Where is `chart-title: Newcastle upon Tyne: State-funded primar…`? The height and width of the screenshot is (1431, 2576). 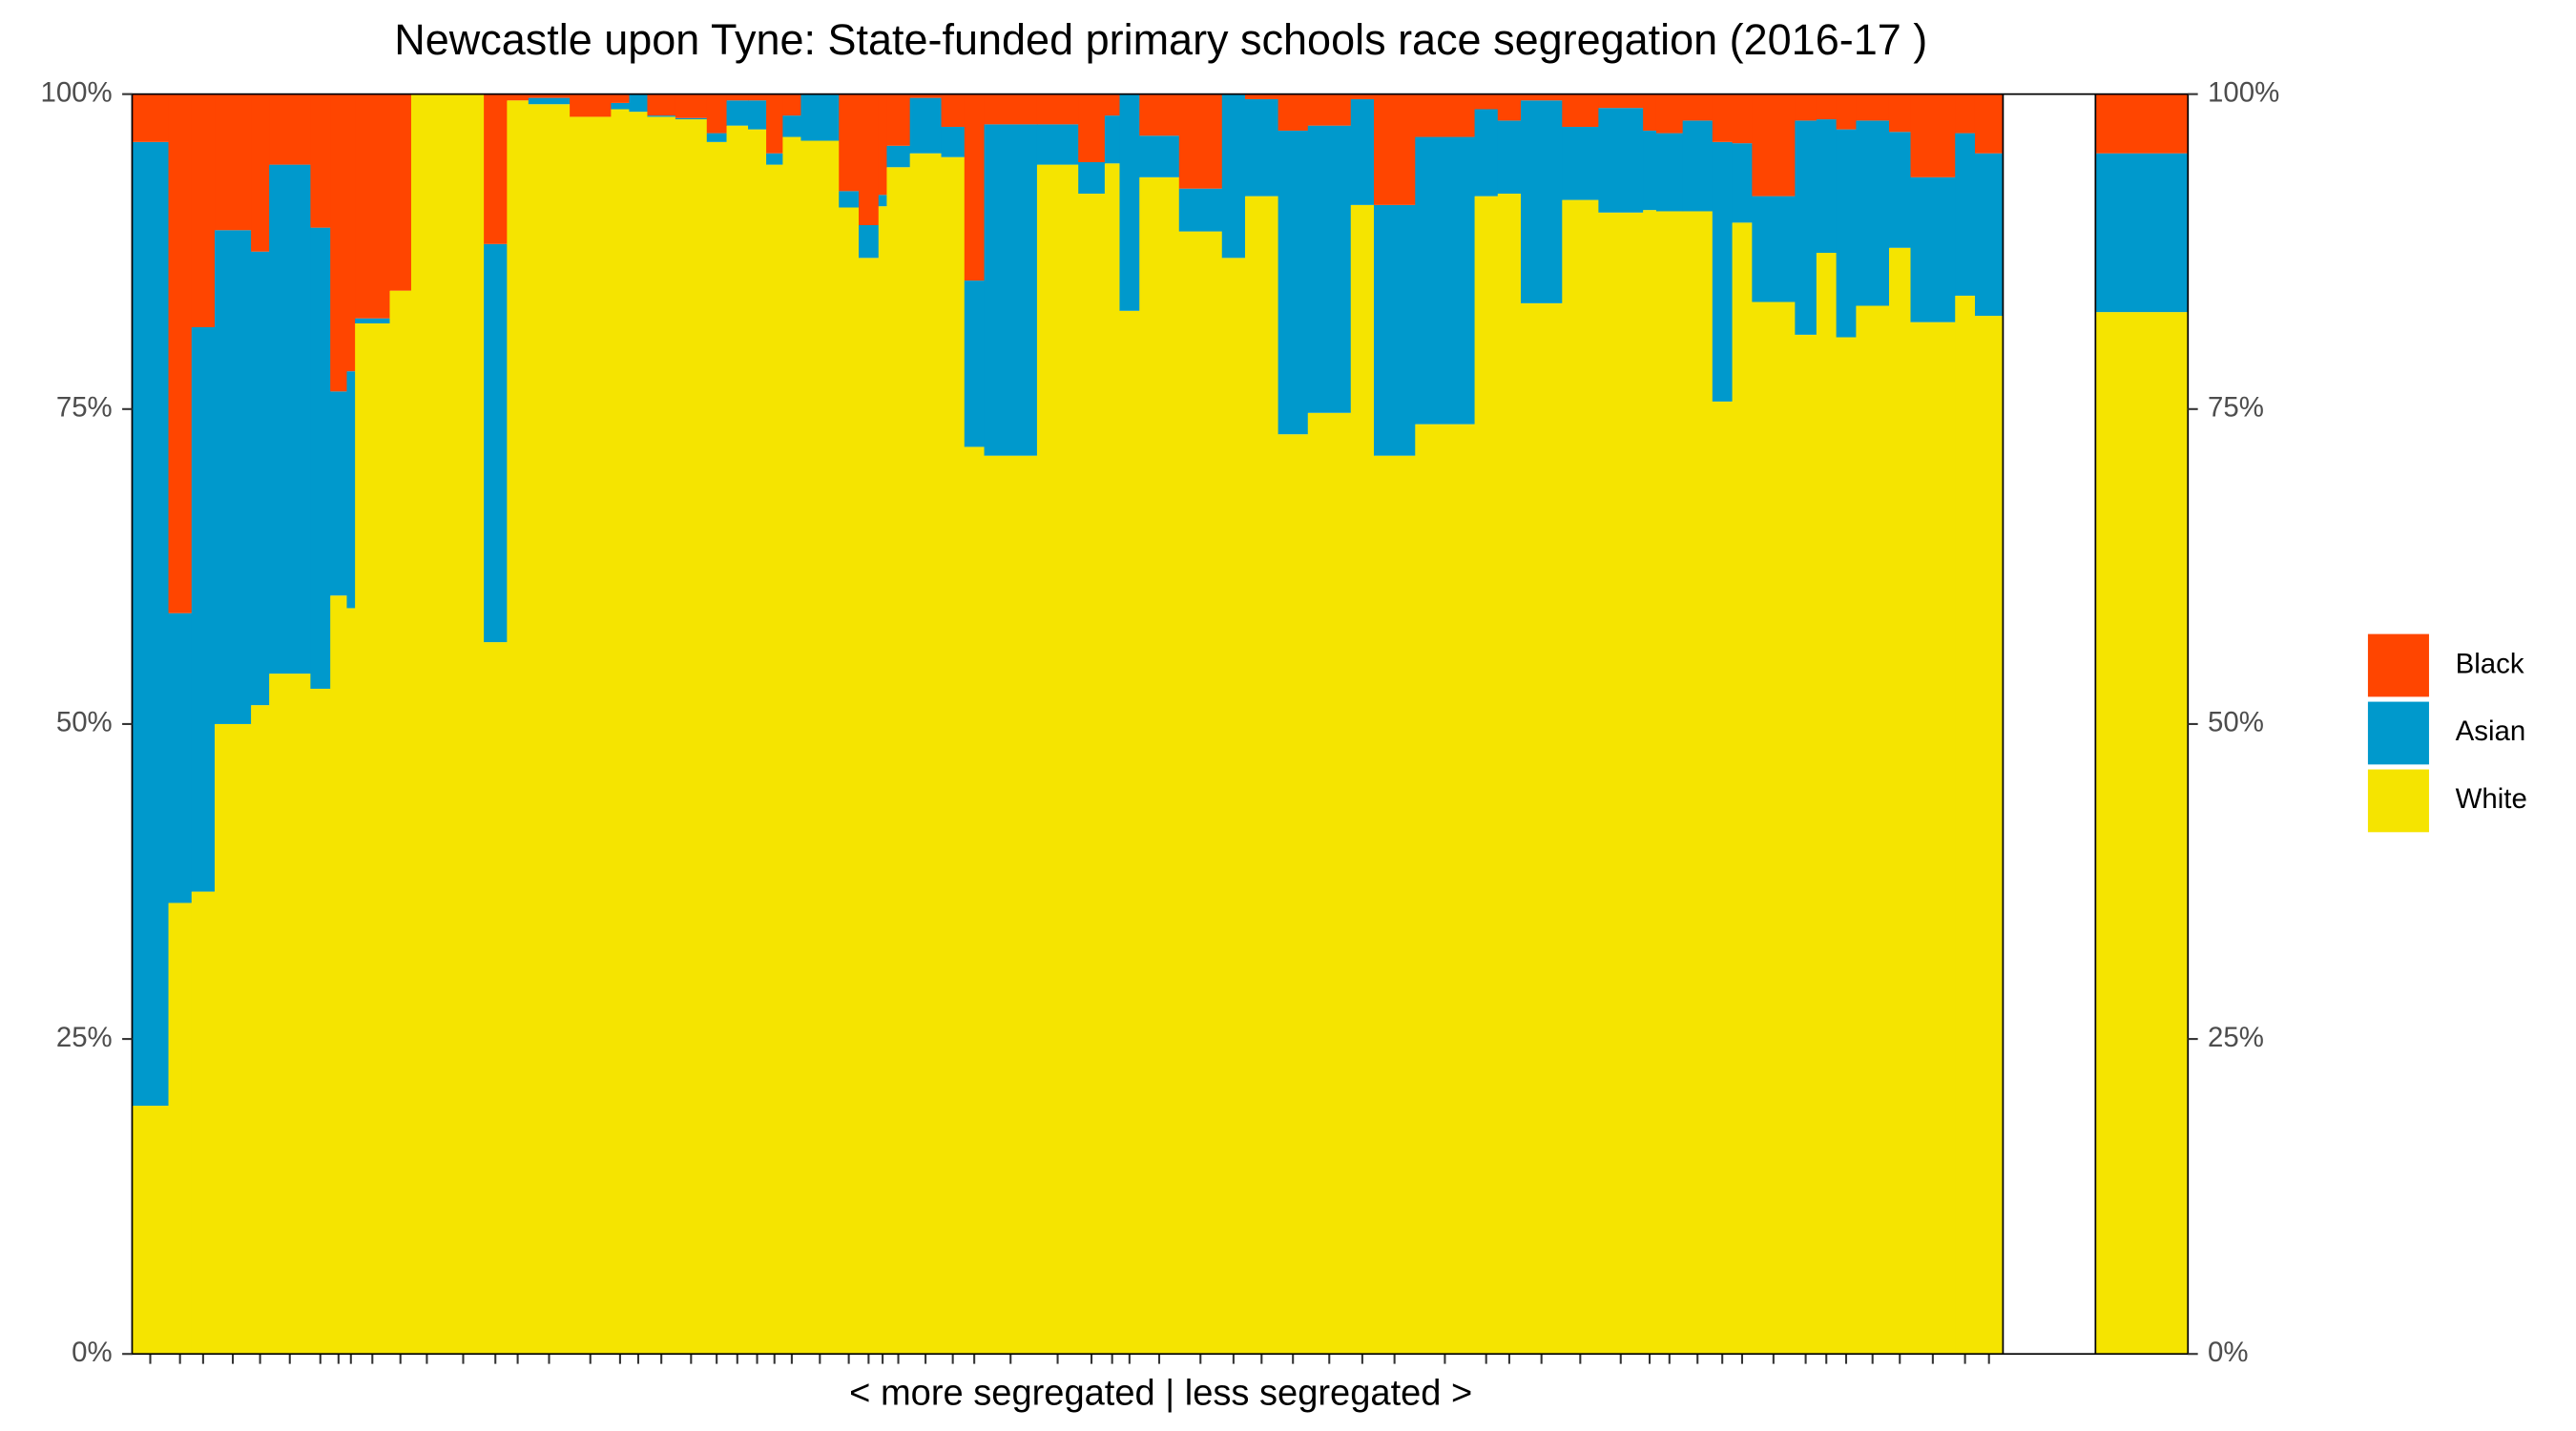 chart-title: Newcastle upon Tyne: State-funded primar… is located at coordinates (1160, 39).